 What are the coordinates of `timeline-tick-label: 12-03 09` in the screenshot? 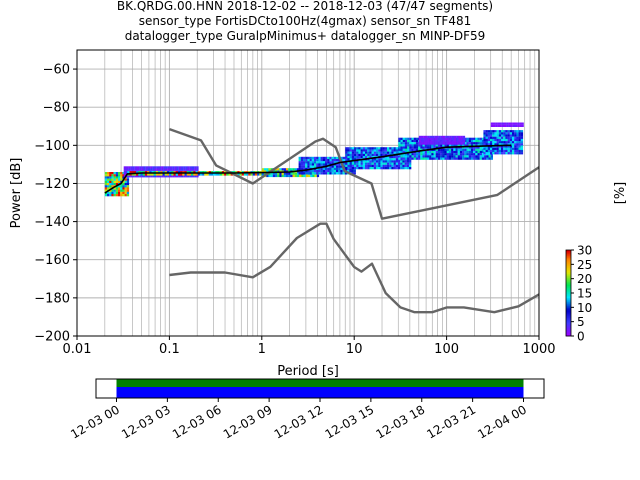 It's located at (248, 421).